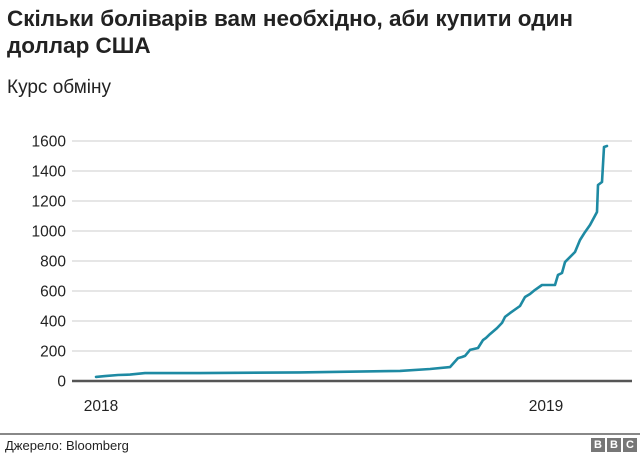 The width and height of the screenshot is (640, 457). Describe the element at coordinates (53, 352) in the screenshot. I see `y-tick-label: 200` at that location.